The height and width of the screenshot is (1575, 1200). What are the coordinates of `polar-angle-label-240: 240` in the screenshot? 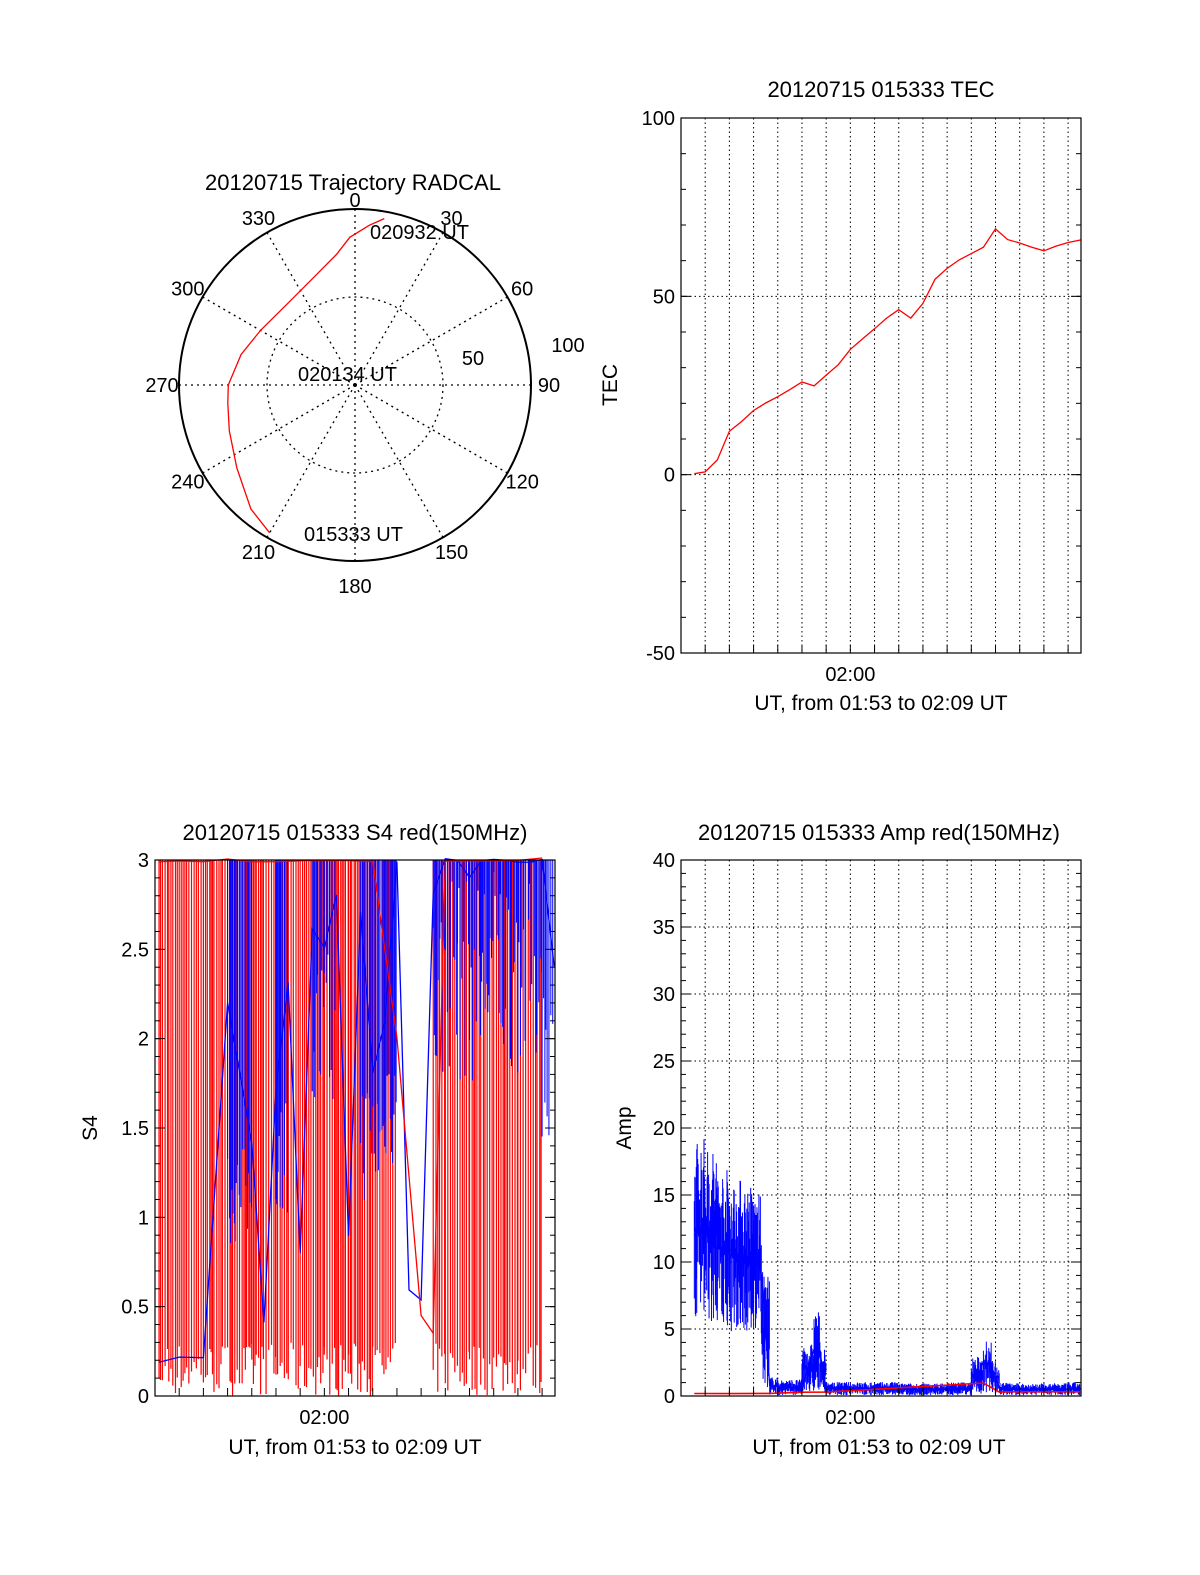 It's located at (187, 483).